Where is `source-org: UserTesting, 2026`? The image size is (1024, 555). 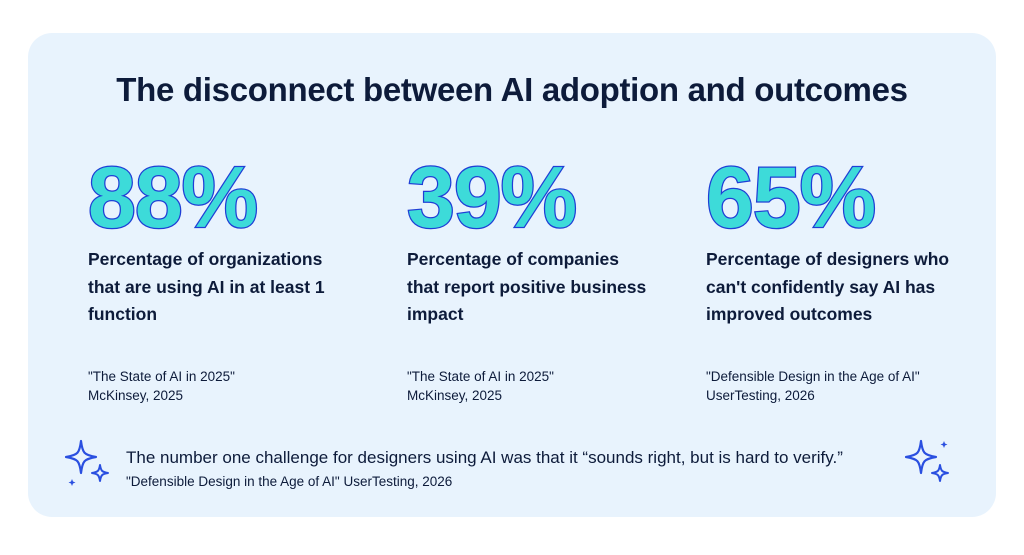
source-org: UserTesting, 2026 is located at coordinates (760, 395).